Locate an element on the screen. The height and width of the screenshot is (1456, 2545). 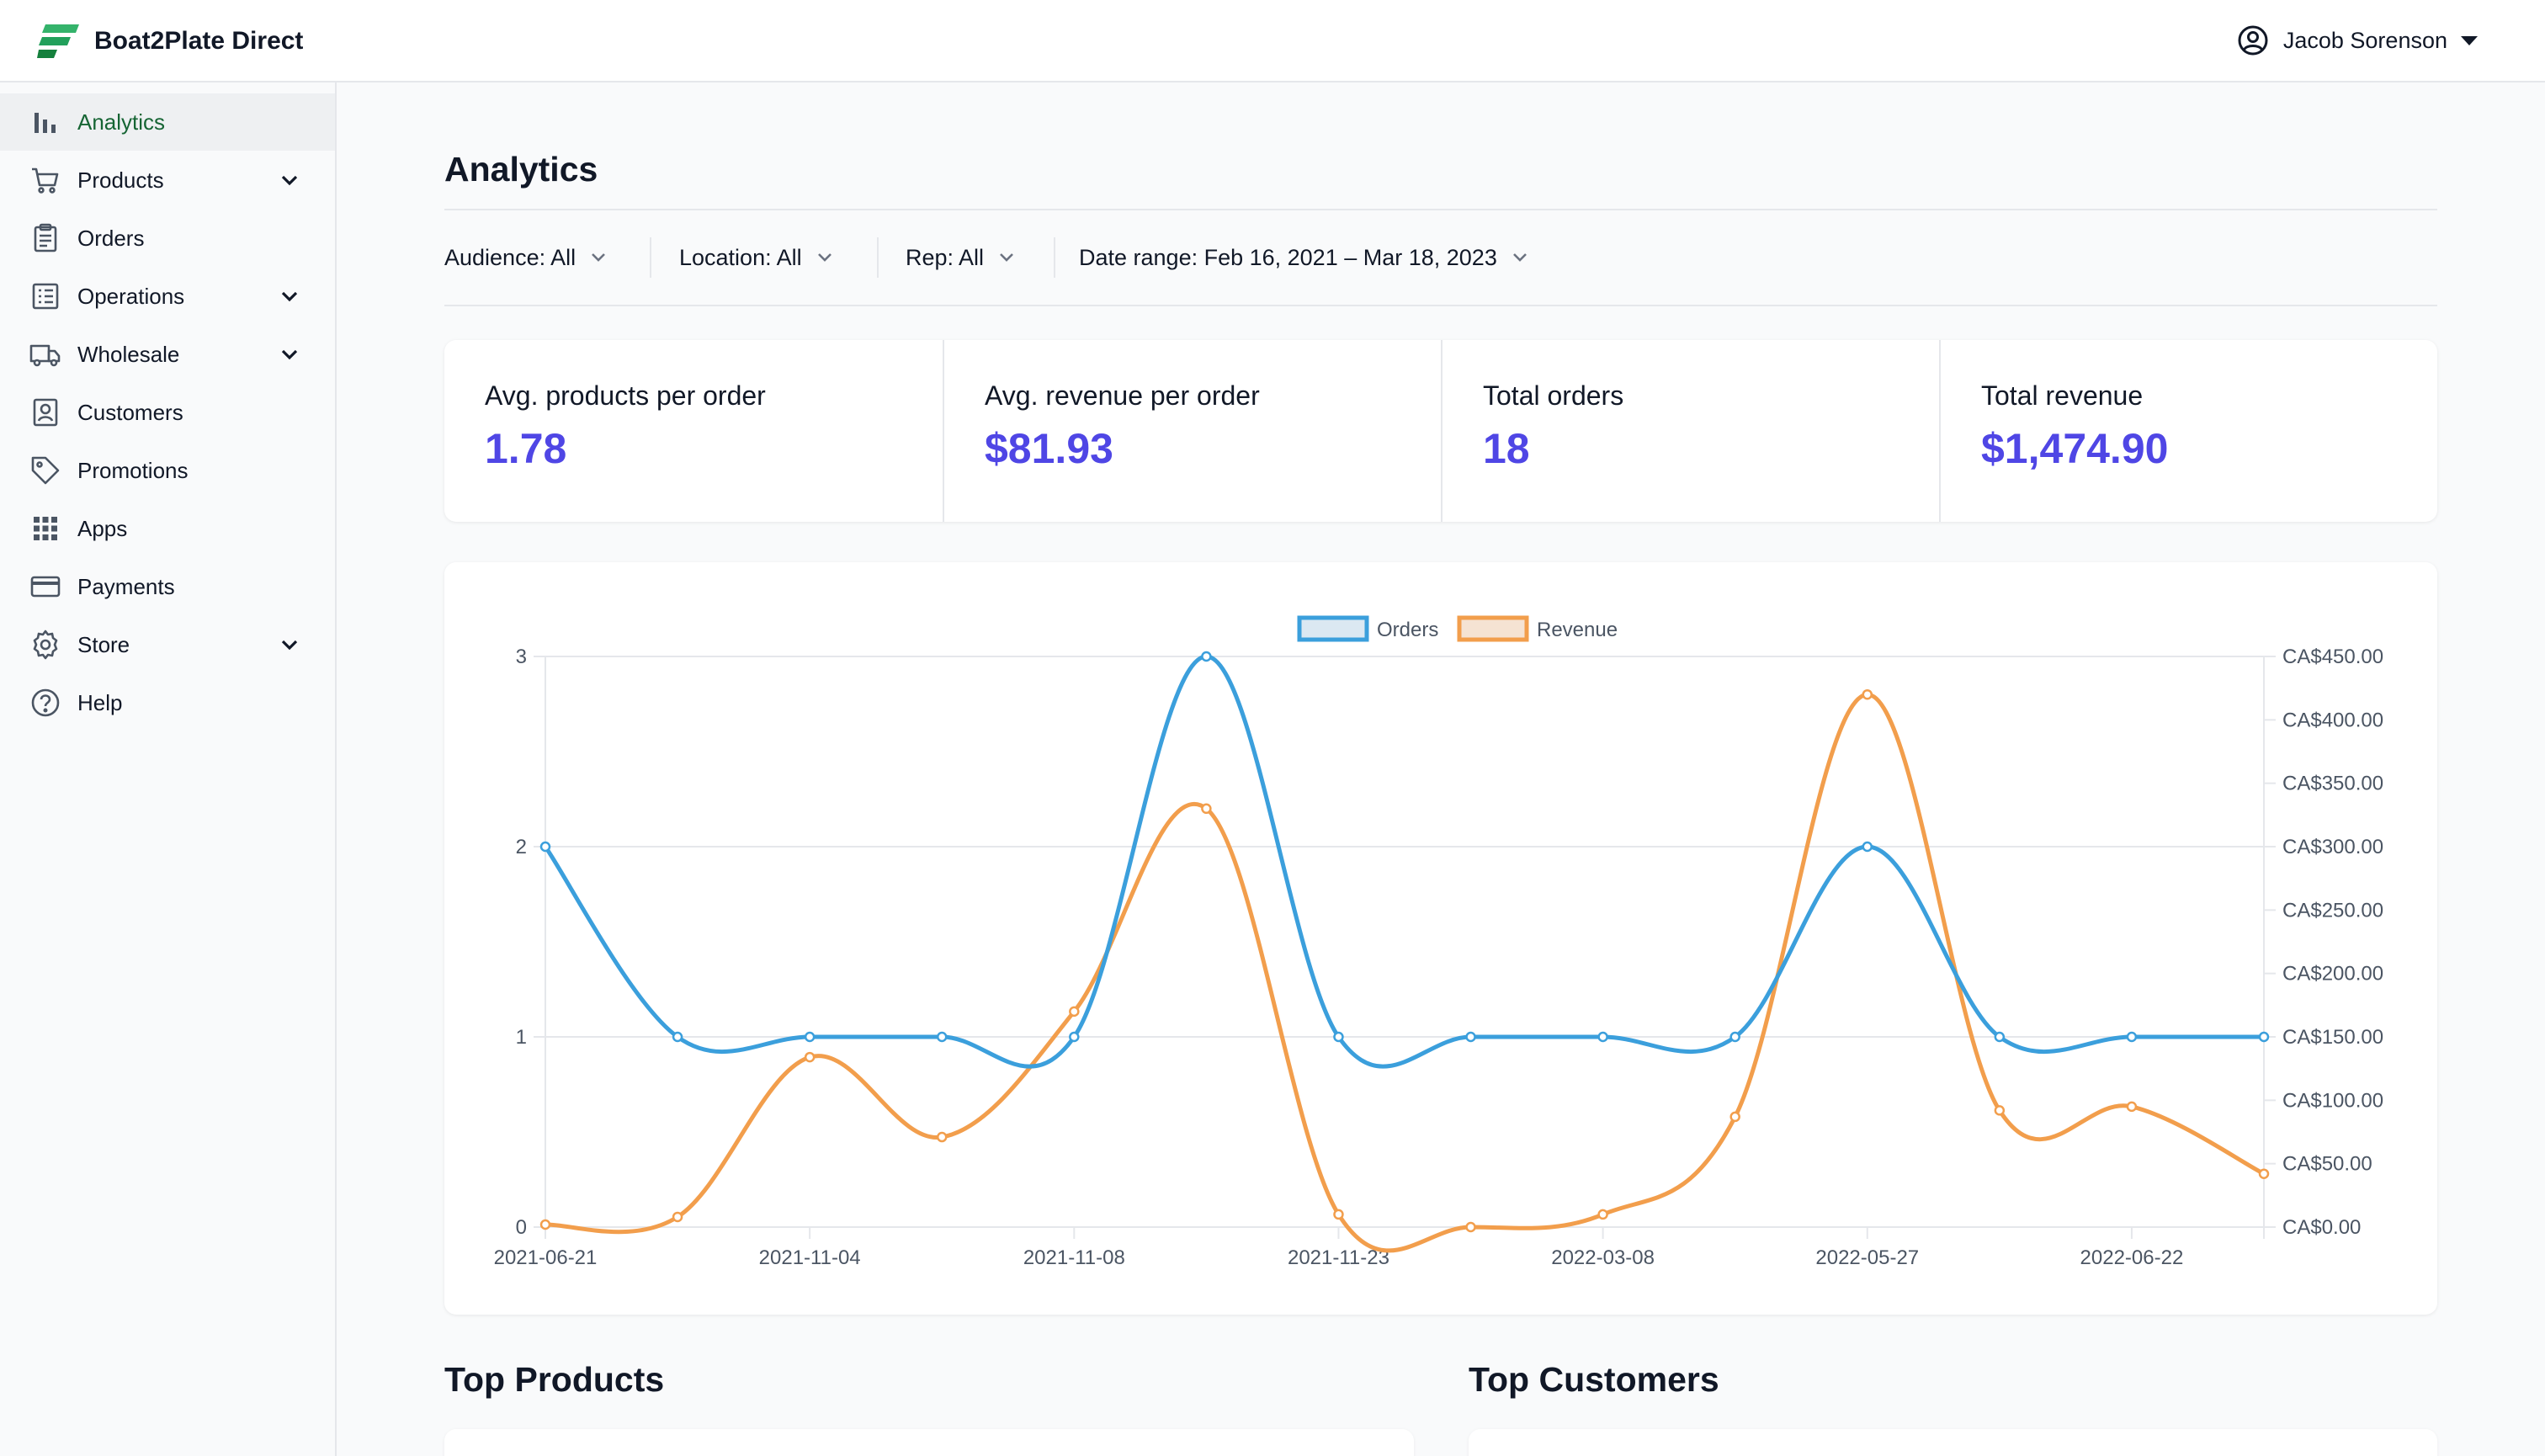
sidebar-item-payments: Payments is located at coordinates (167, 587).